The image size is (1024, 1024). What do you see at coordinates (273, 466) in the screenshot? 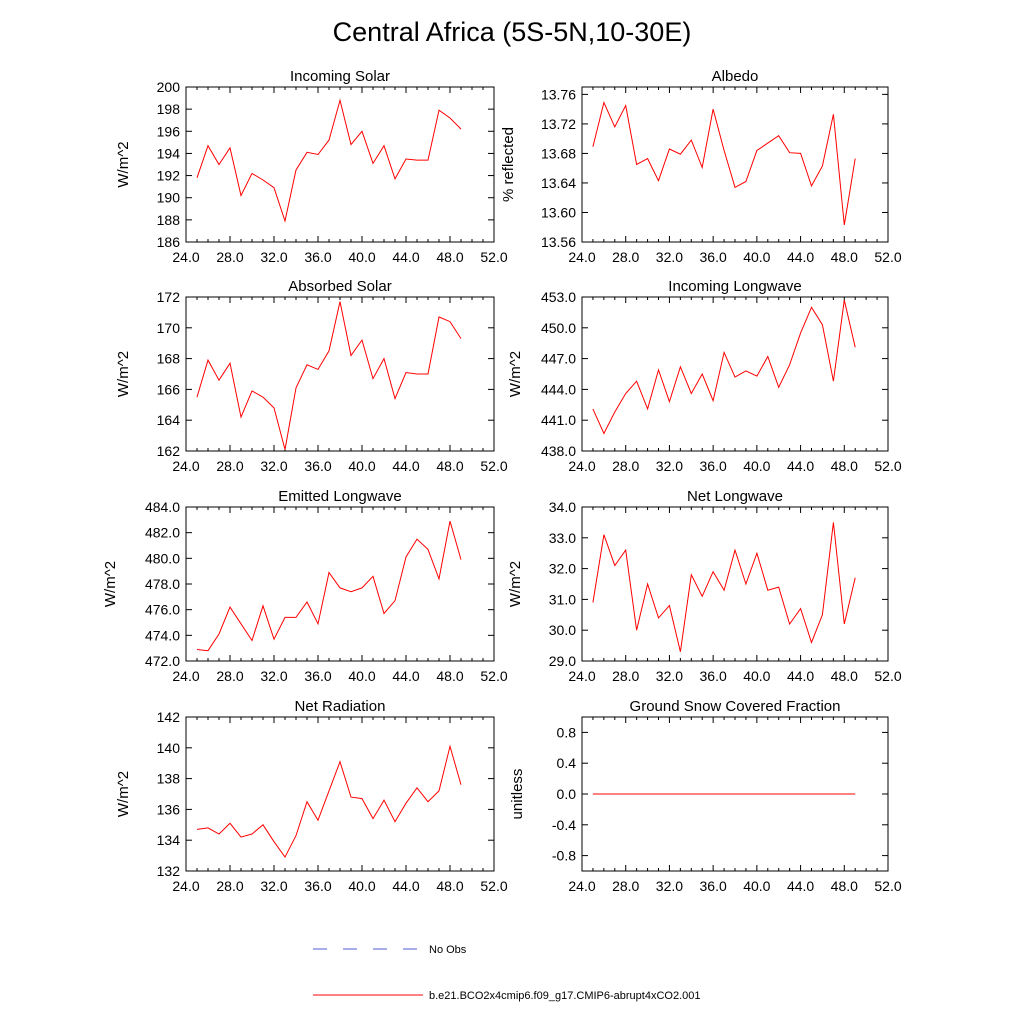
I see `x-tick-label-absorbed-solar: 32.0` at bounding box center [273, 466].